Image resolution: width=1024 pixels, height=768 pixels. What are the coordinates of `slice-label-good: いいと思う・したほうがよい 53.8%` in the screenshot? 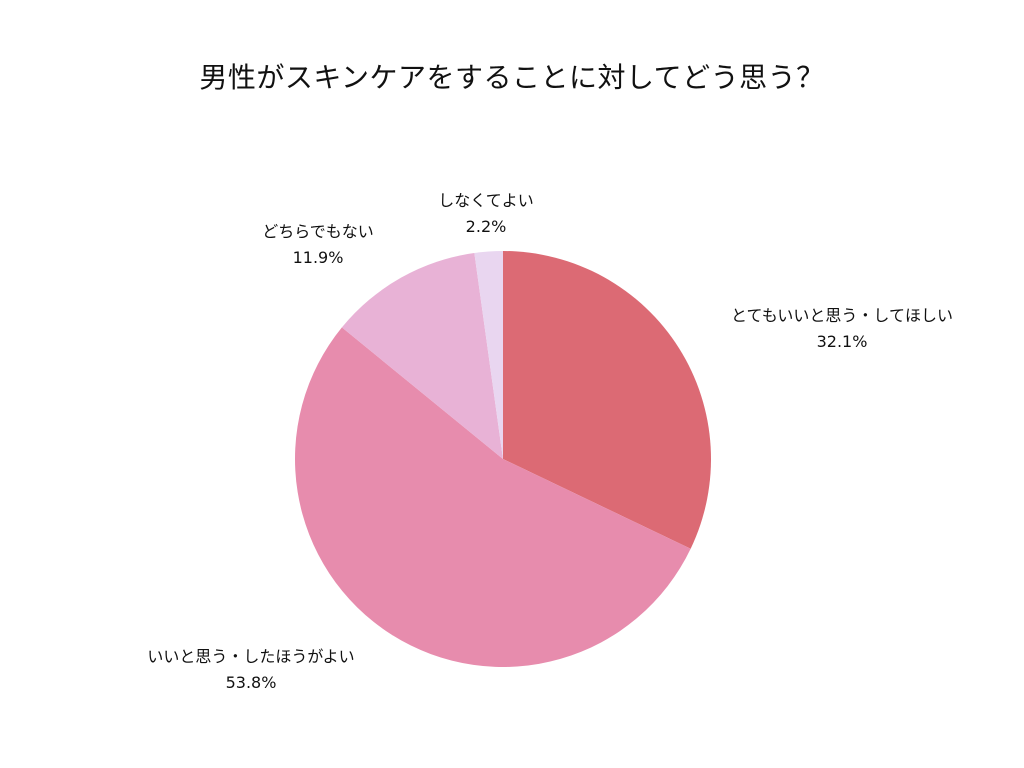 It's located at (251, 670).